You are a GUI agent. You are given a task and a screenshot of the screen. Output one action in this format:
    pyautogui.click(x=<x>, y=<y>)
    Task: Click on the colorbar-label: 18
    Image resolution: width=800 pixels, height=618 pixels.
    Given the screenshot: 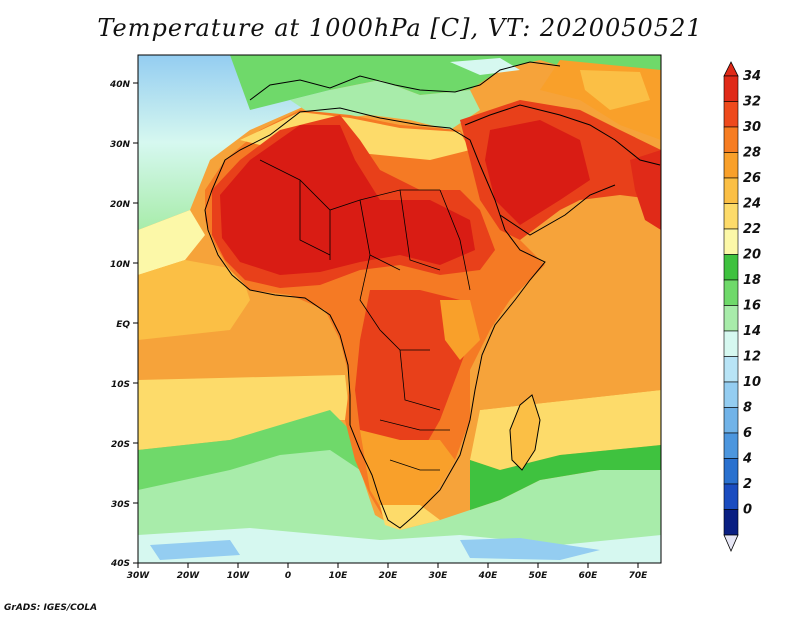 What is the action you would take?
    pyautogui.click(x=752, y=280)
    